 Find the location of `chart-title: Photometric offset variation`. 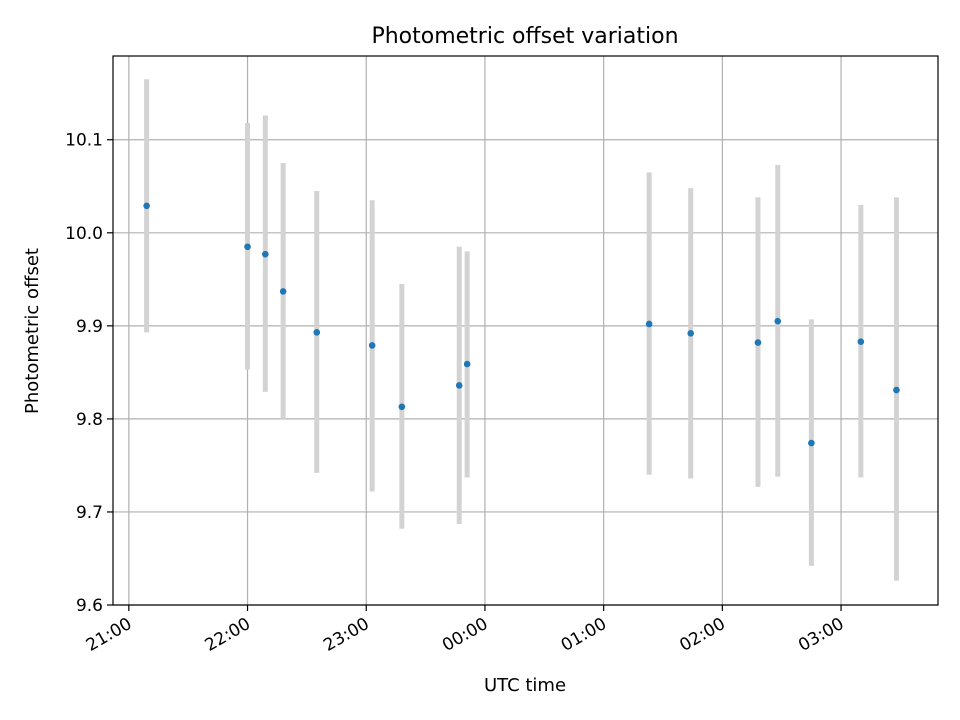

chart-title: Photometric offset variation is located at coordinates (524, 36).